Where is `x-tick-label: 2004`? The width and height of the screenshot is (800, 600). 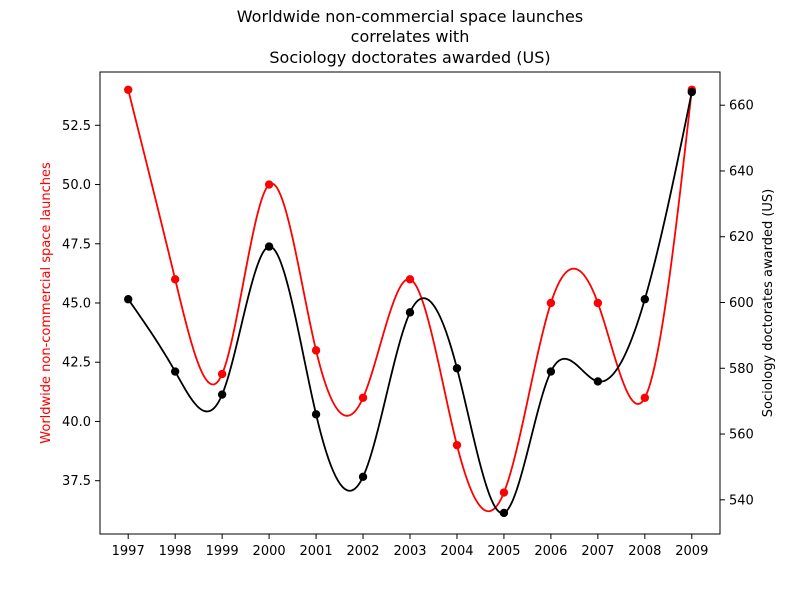
x-tick-label: 2004 is located at coordinates (456, 551).